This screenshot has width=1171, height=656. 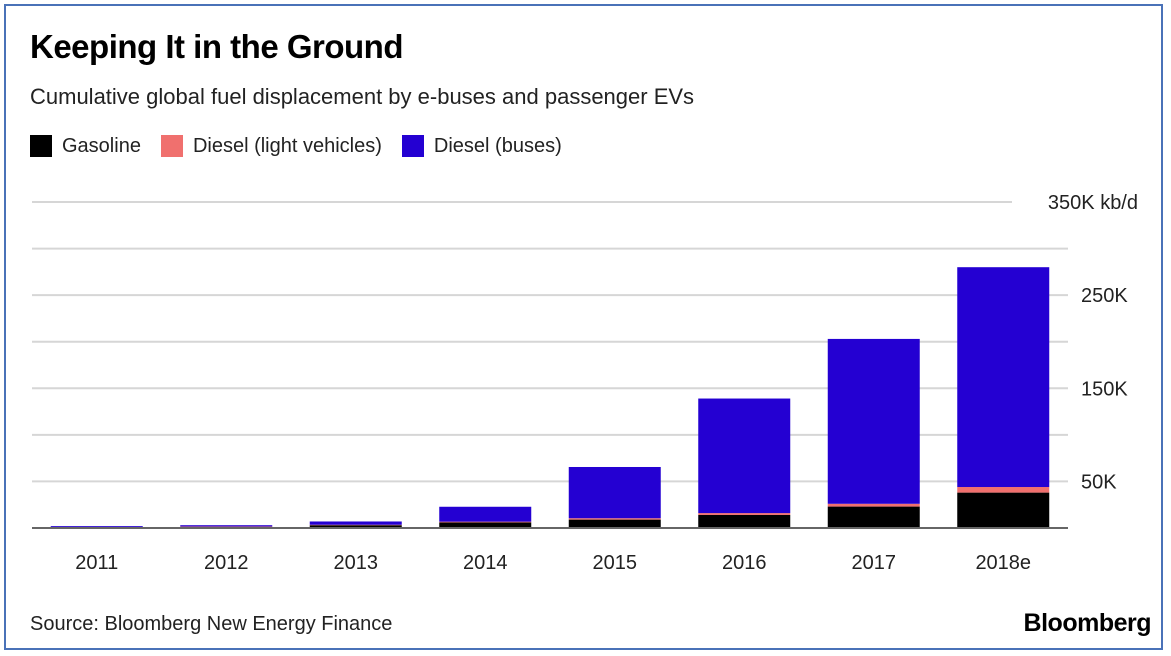 I want to click on chart-title: Keeping It in the Ground, so click(x=216, y=46).